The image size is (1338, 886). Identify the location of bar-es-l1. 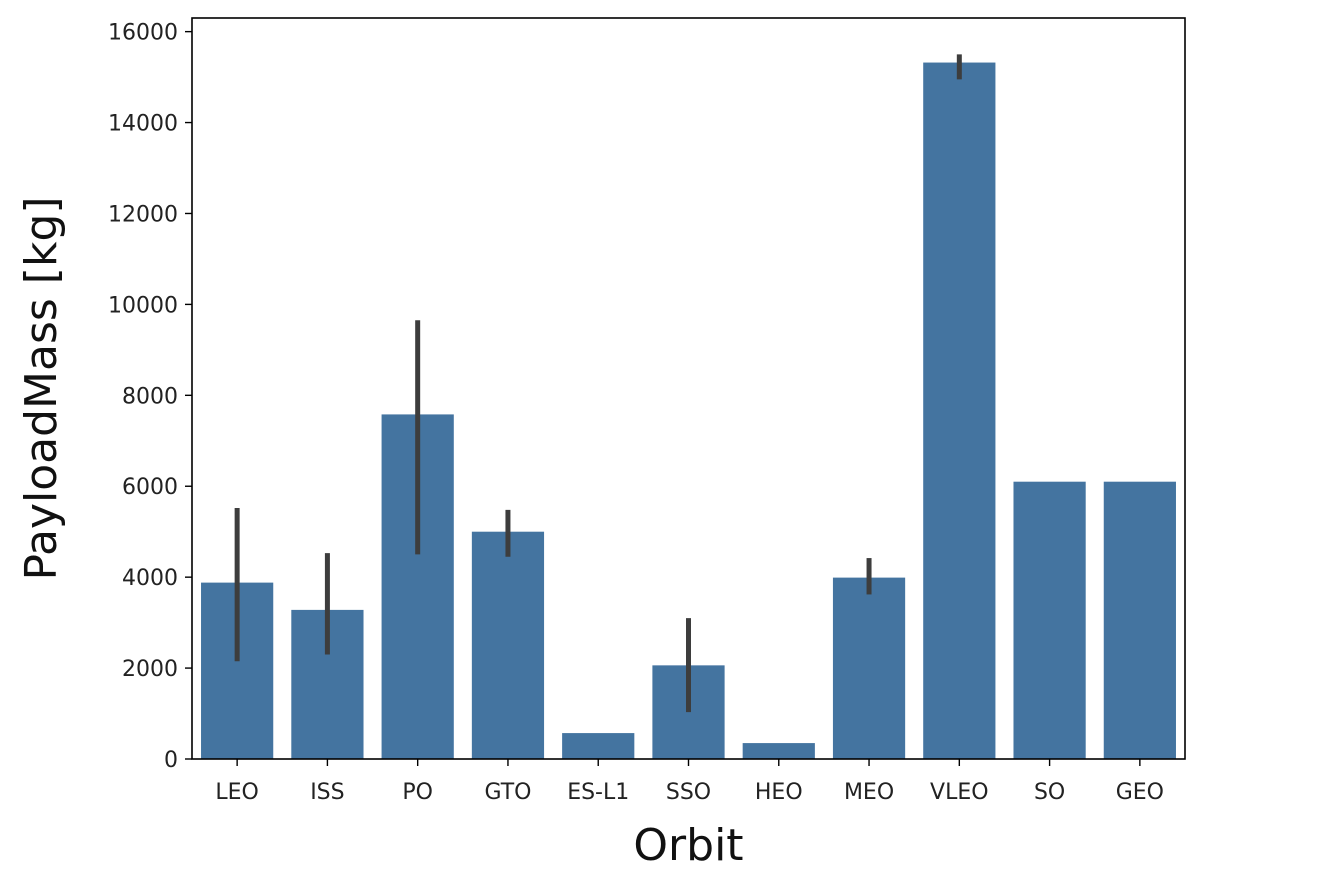
(598, 746).